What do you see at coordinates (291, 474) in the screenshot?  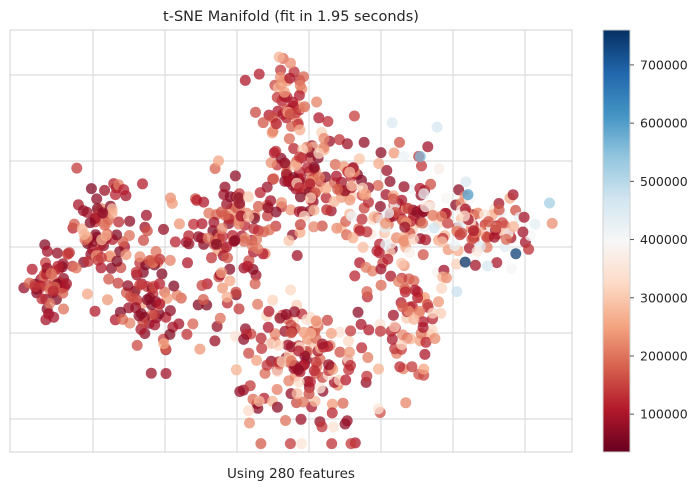 I see `x-axis-label: Using 280 features` at bounding box center [291, 474].